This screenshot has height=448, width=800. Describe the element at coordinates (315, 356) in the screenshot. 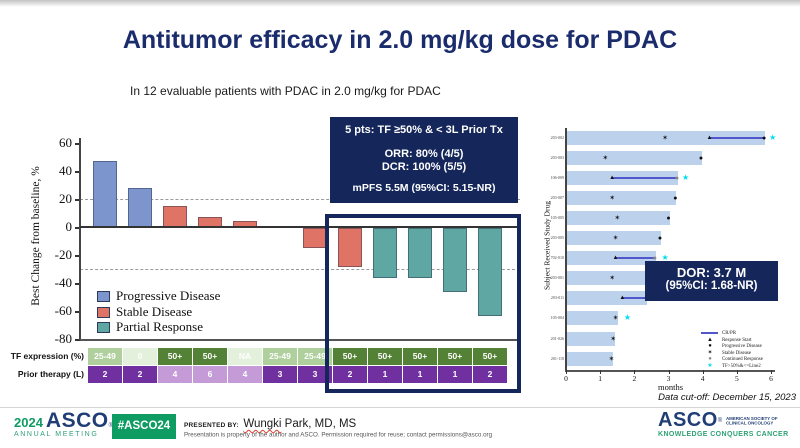

I see `table-cell: 25-49` at that location.